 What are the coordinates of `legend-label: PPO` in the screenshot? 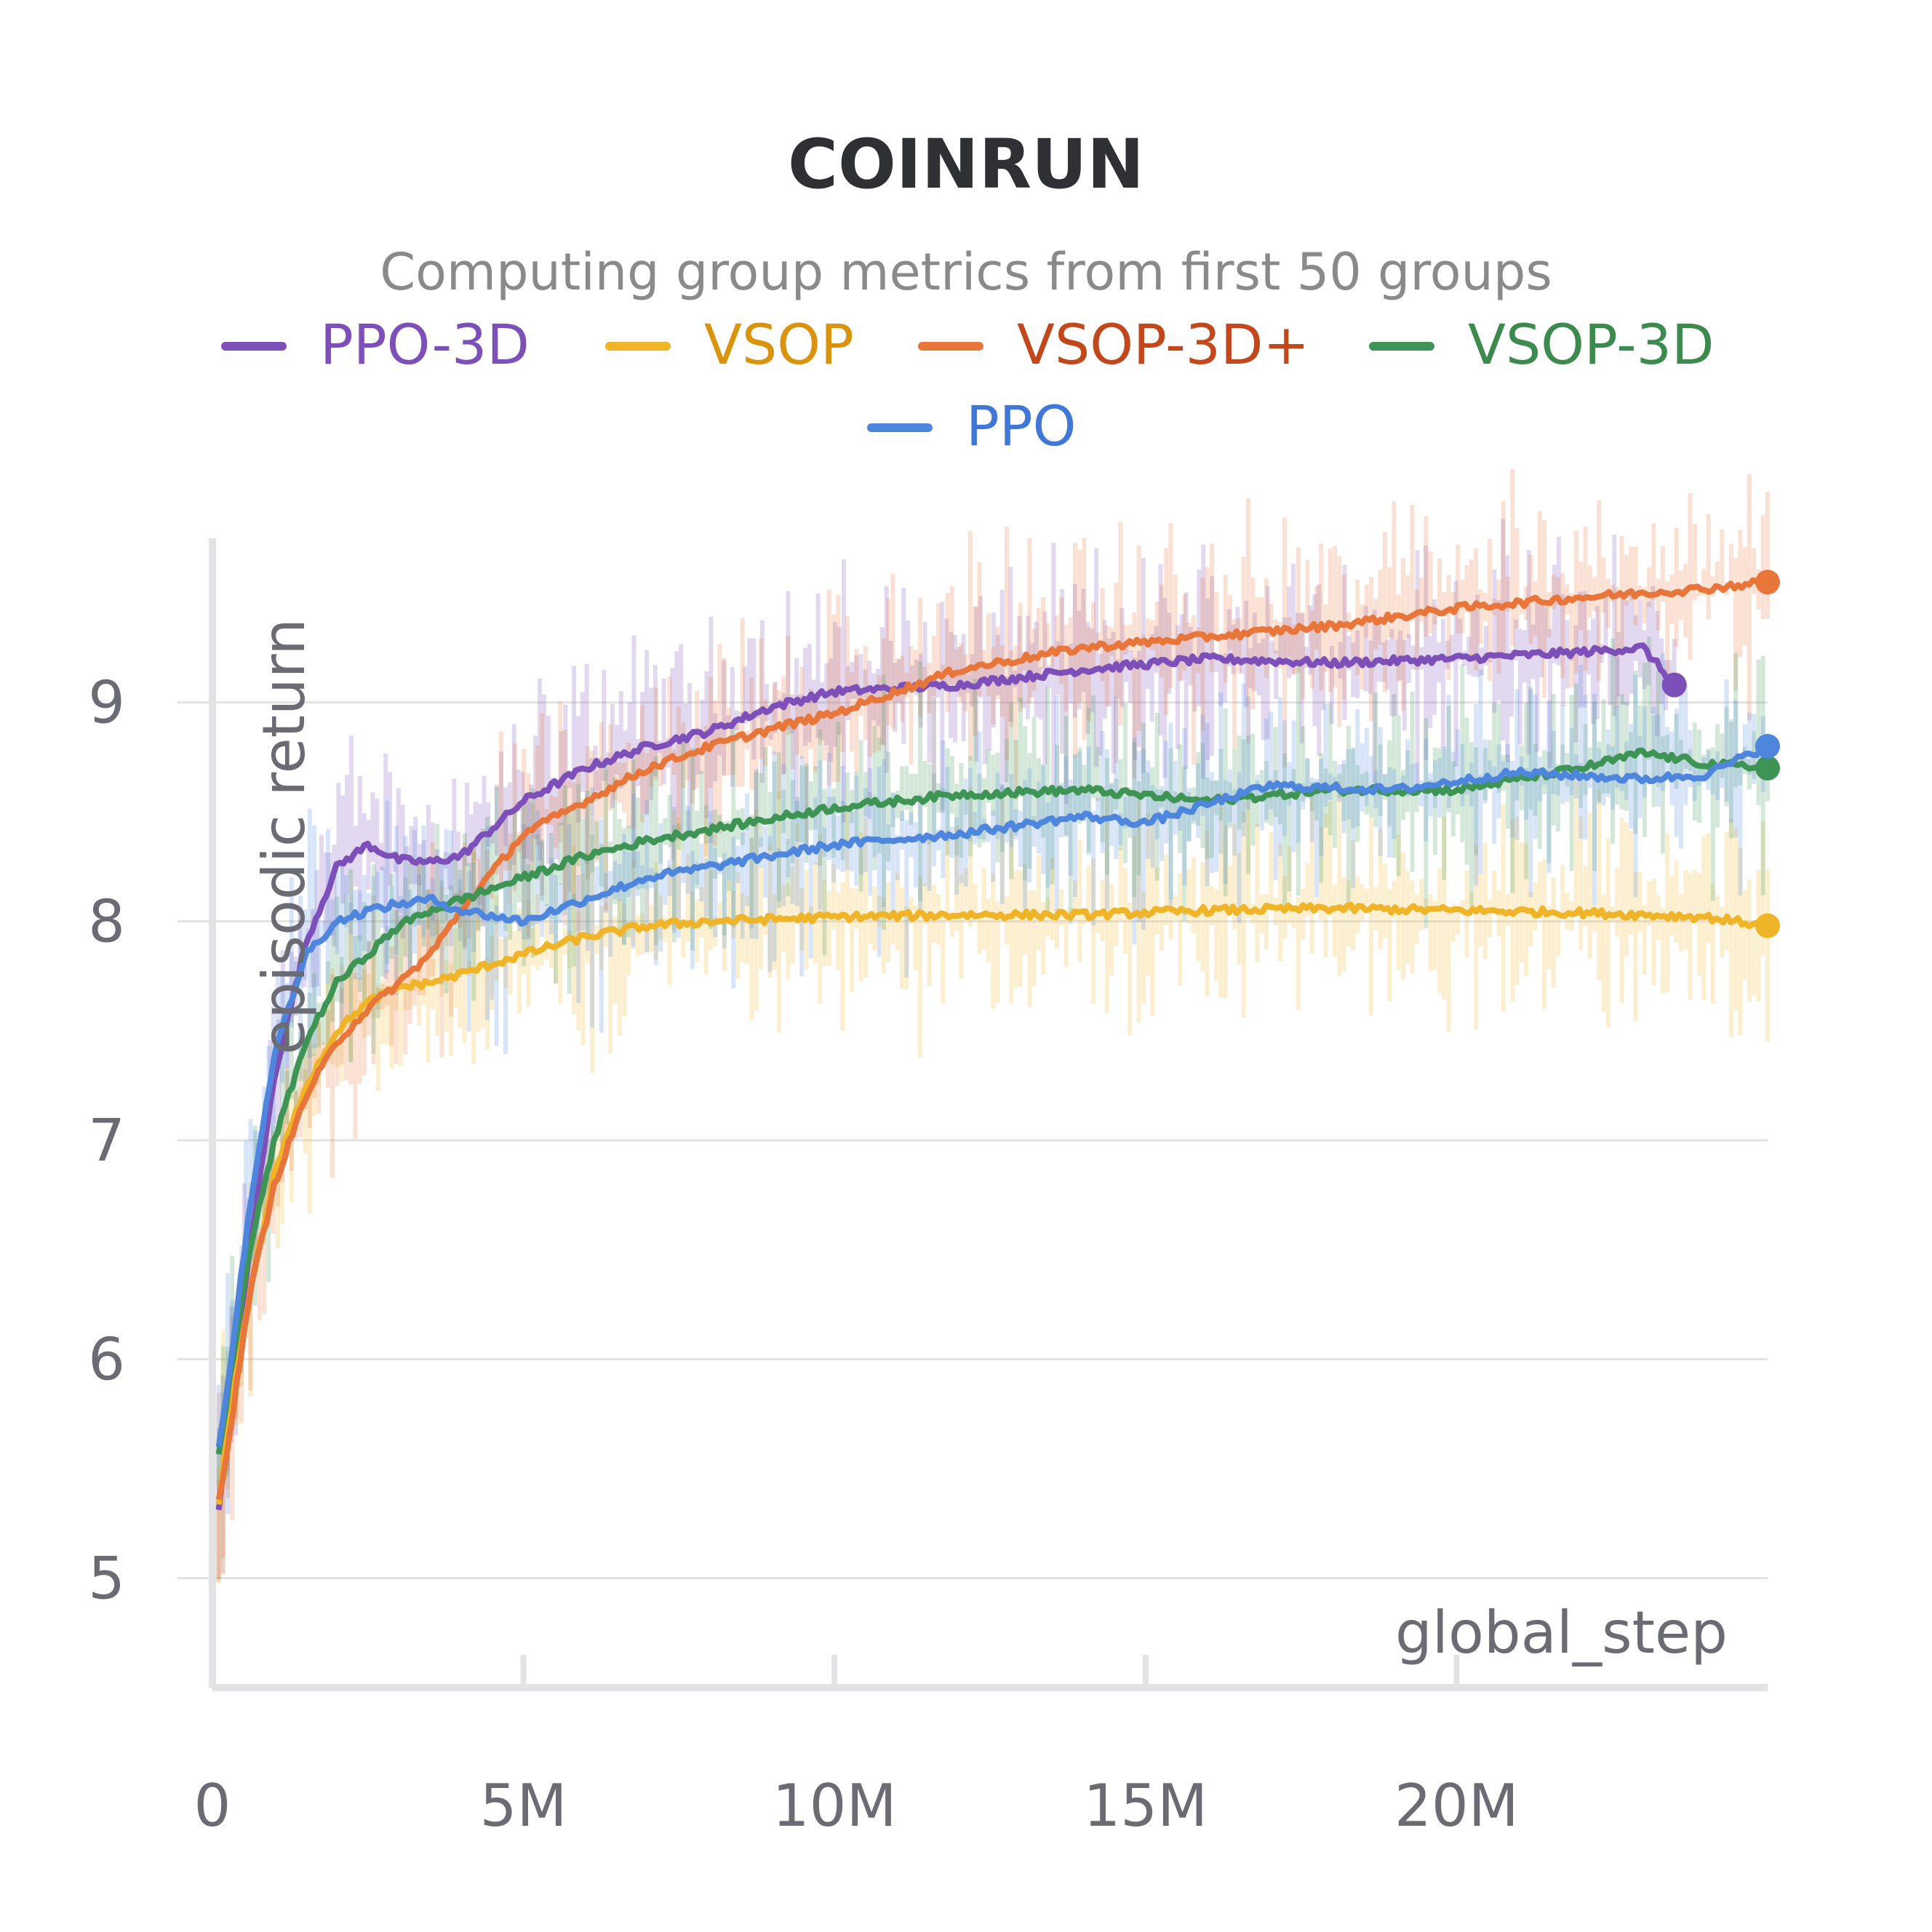 It's located at (1021, 426).